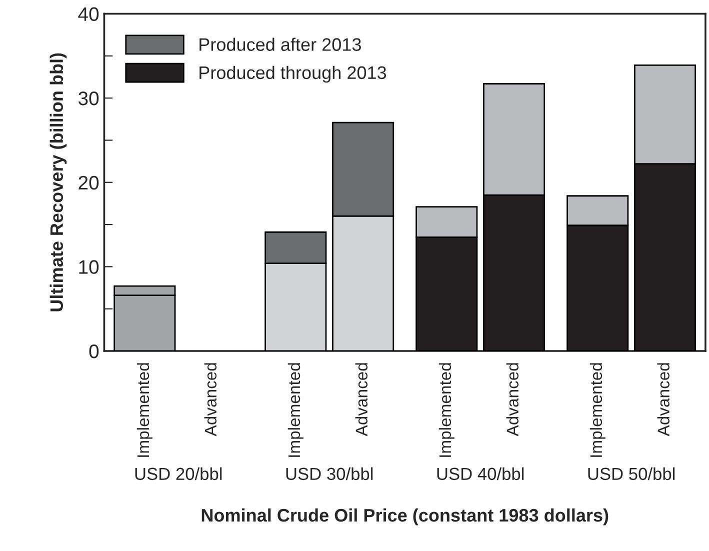 This screenshot has width=709, height=551. I want to click on legend-label: Produced through 2013, so click(293, 74).